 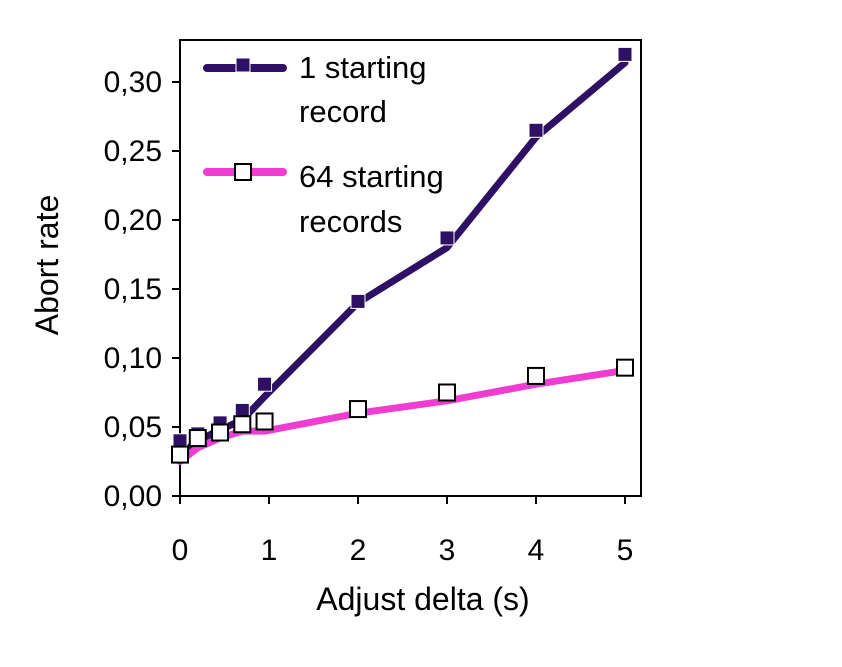 What do you see at coordinates (180, 550) in the screenshot?
I see `x-tick-label: 0` at bounding box center [180, 550].